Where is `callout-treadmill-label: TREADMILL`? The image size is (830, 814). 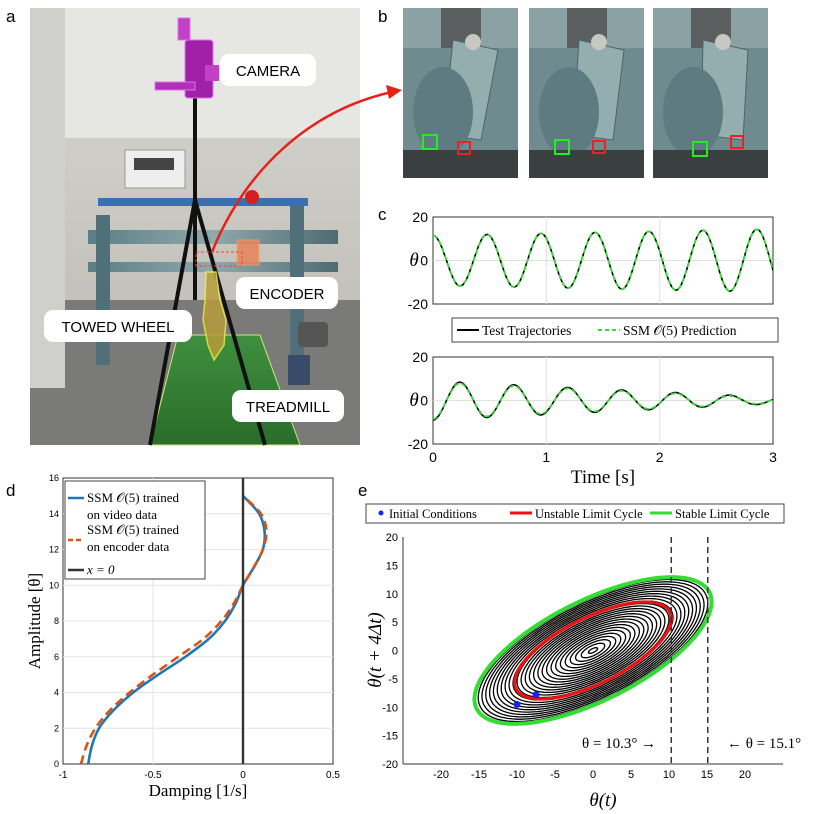 callout-treadmill-label: TREADMILL is located at coordinates (288, 407).